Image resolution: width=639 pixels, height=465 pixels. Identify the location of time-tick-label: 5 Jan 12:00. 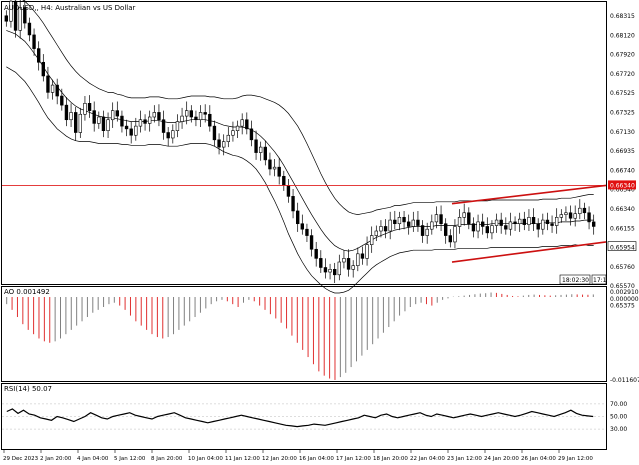
(130, 459).